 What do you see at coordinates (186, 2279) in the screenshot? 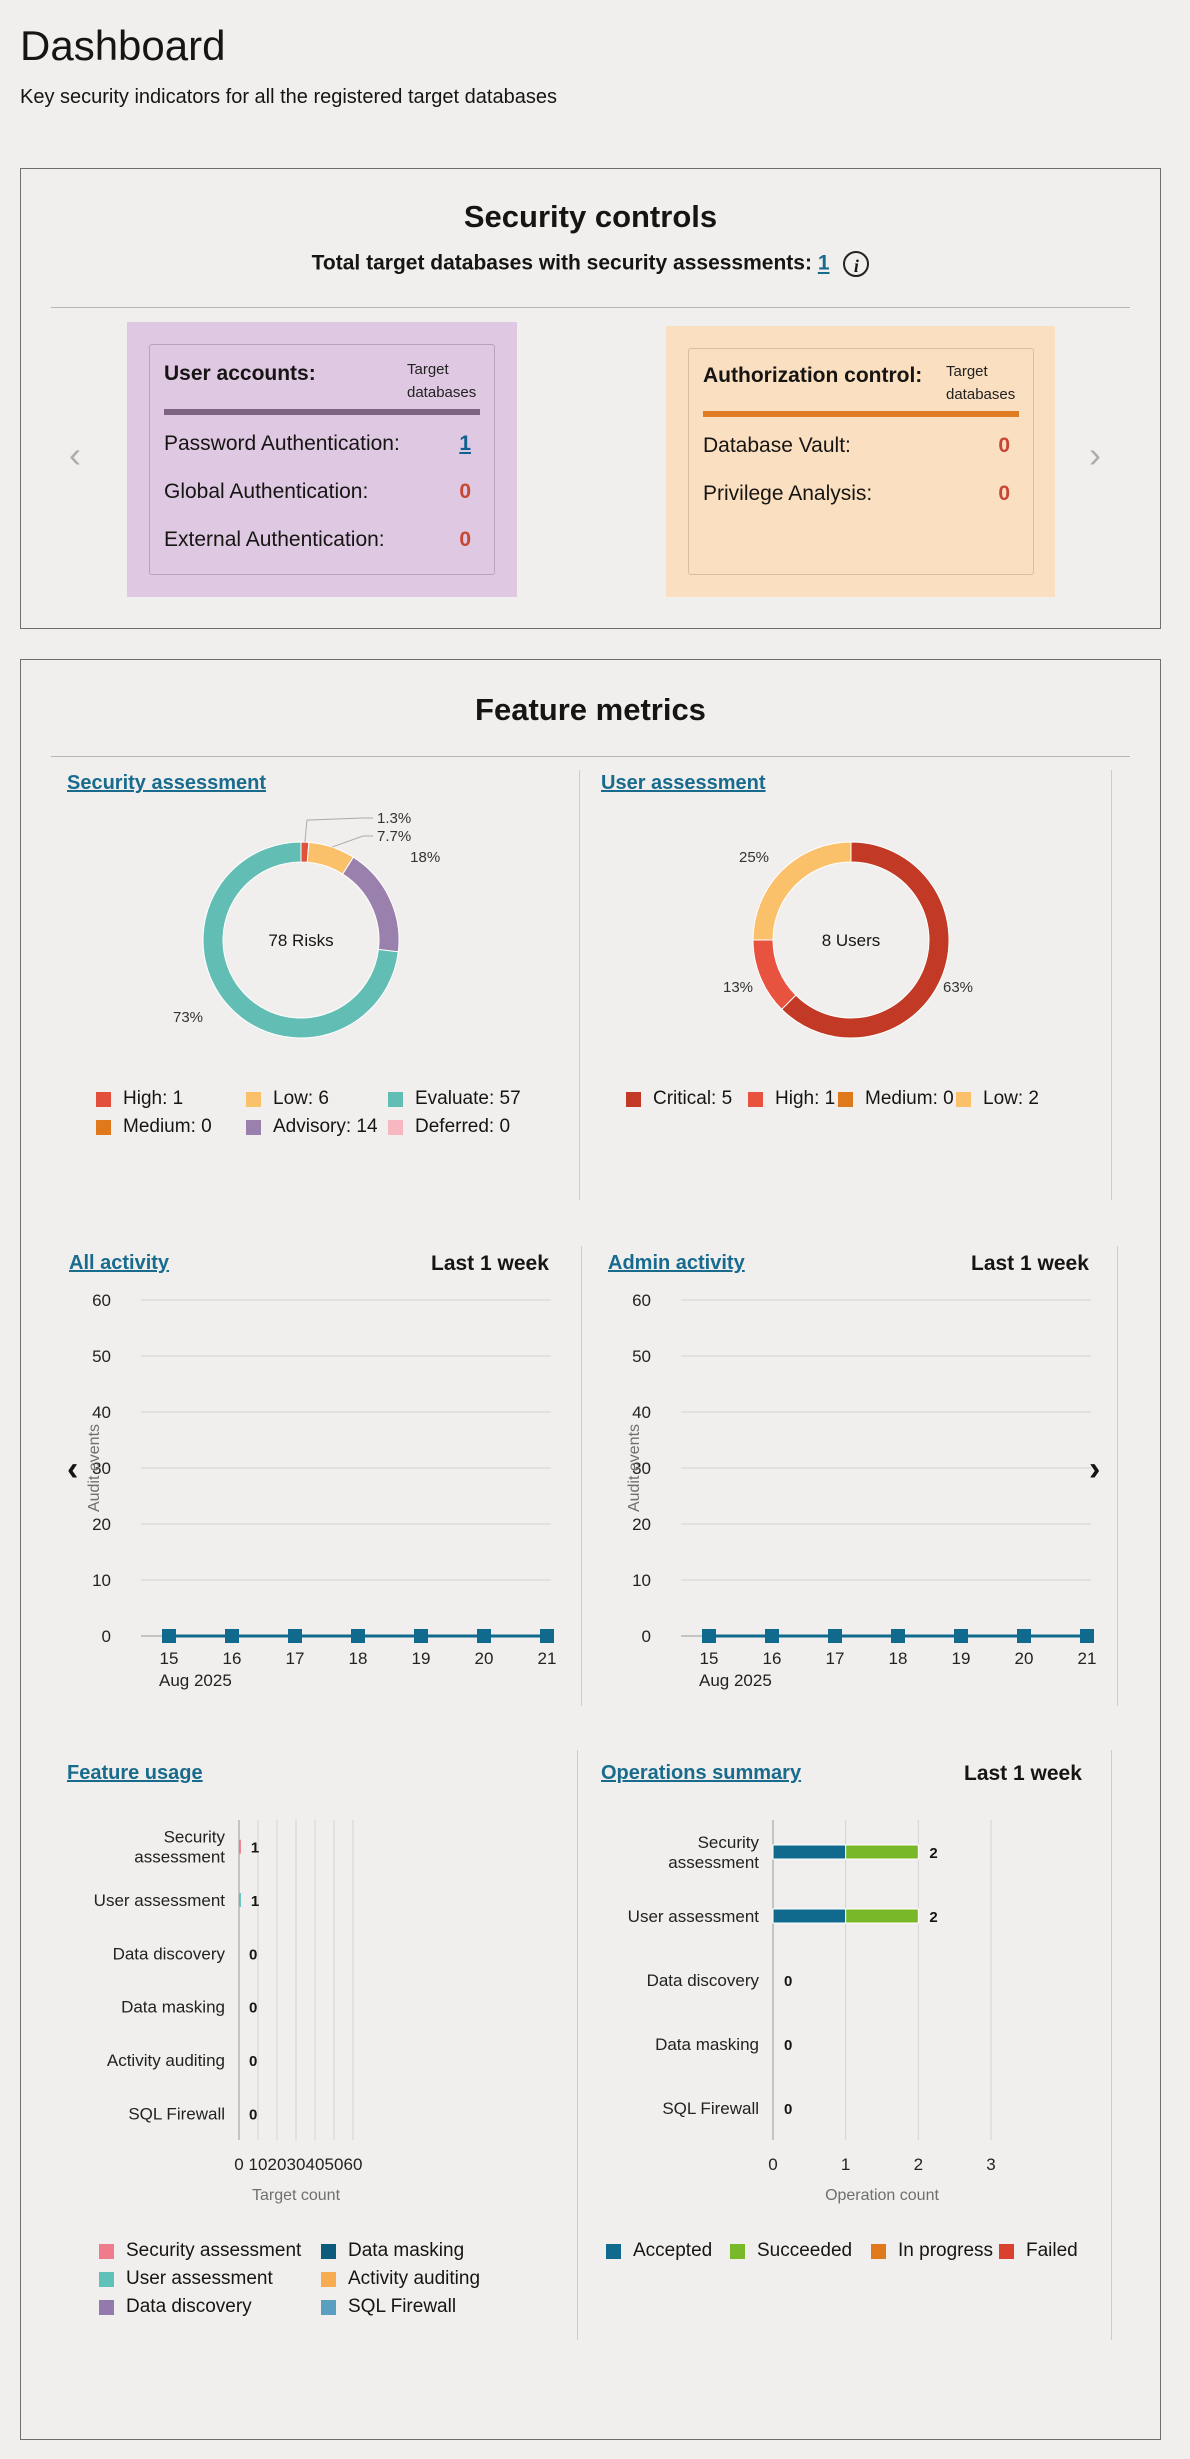
I see `legend-item: User assessment` at bounding box center [186, 2279].